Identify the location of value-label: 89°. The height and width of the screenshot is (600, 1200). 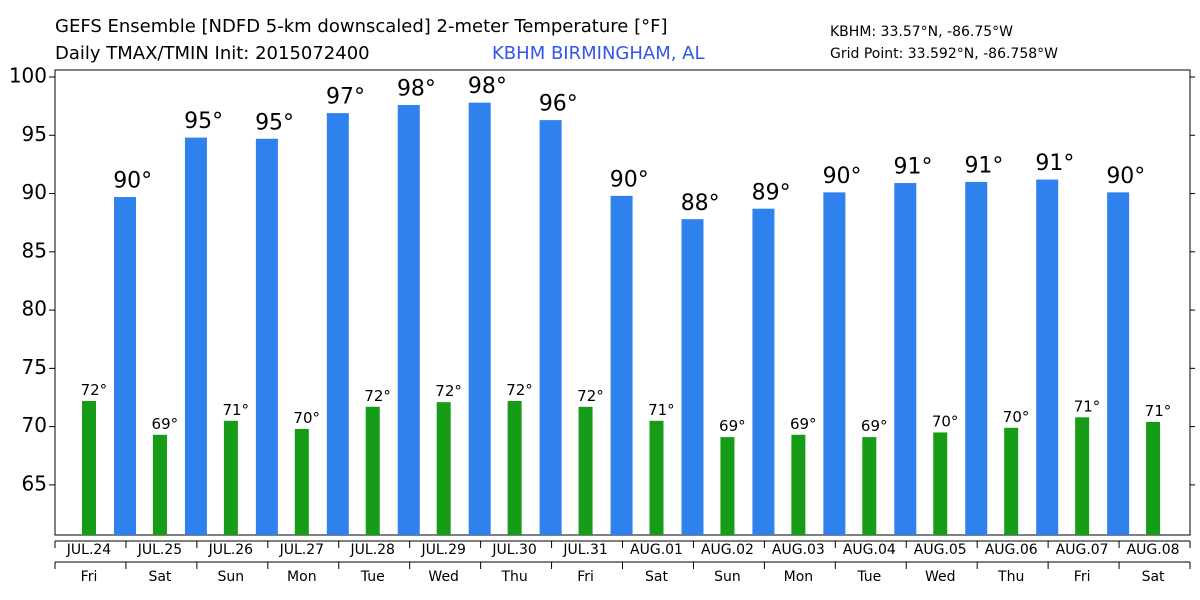
(771, 192).